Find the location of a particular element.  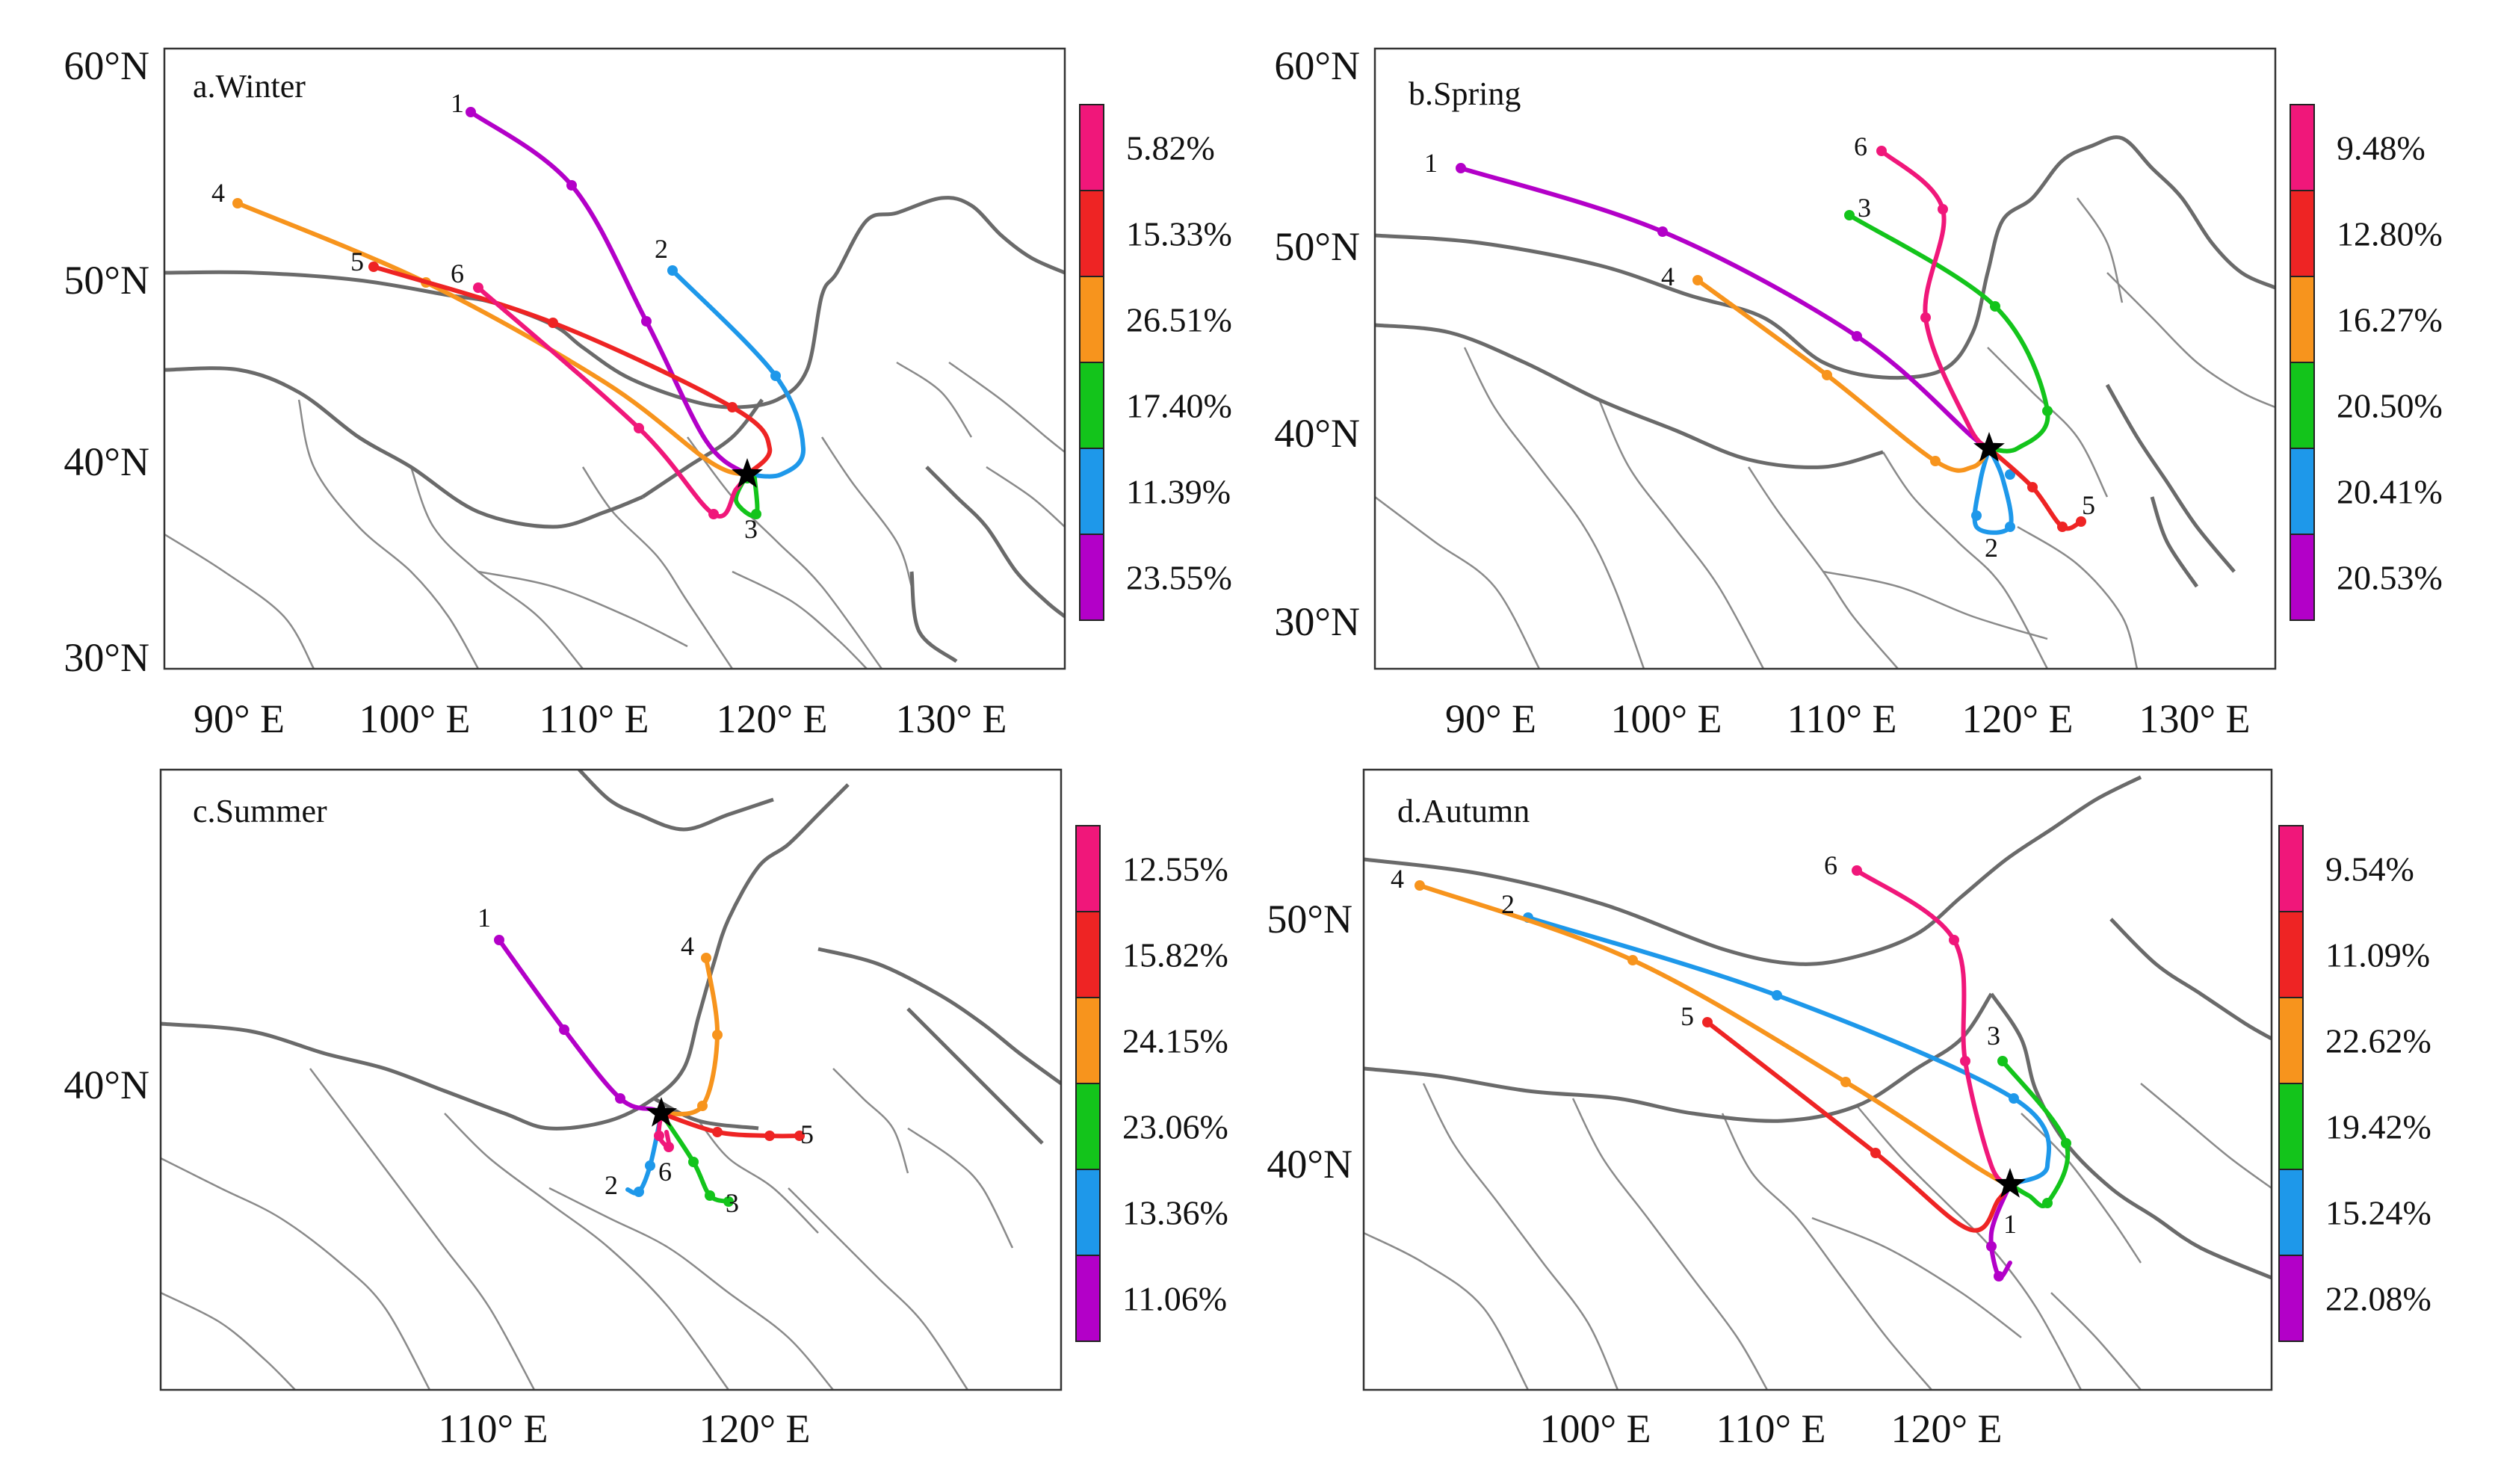

summer-trajectory-1-point is located at coordinates (564, 1030).